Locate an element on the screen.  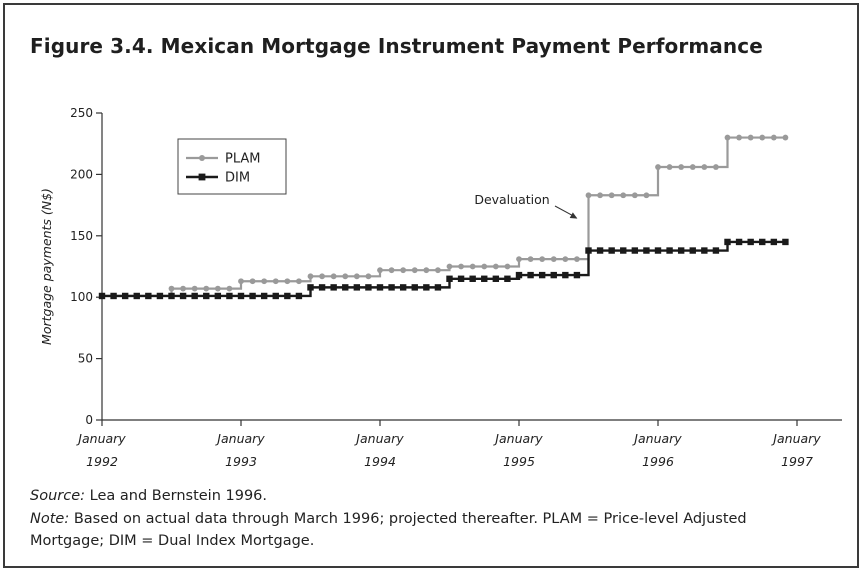
y-tick-label: 50 is located at coordinates (85, 359).